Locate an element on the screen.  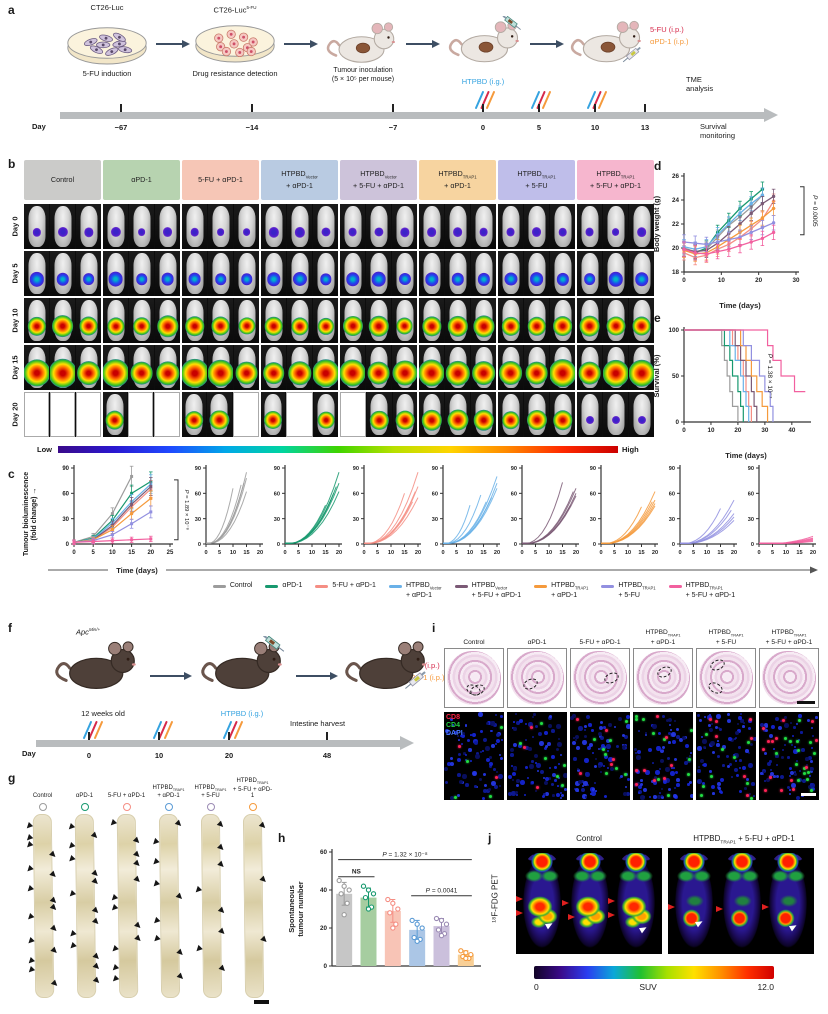
legend-label: Control is located at coordinates (241, 585).